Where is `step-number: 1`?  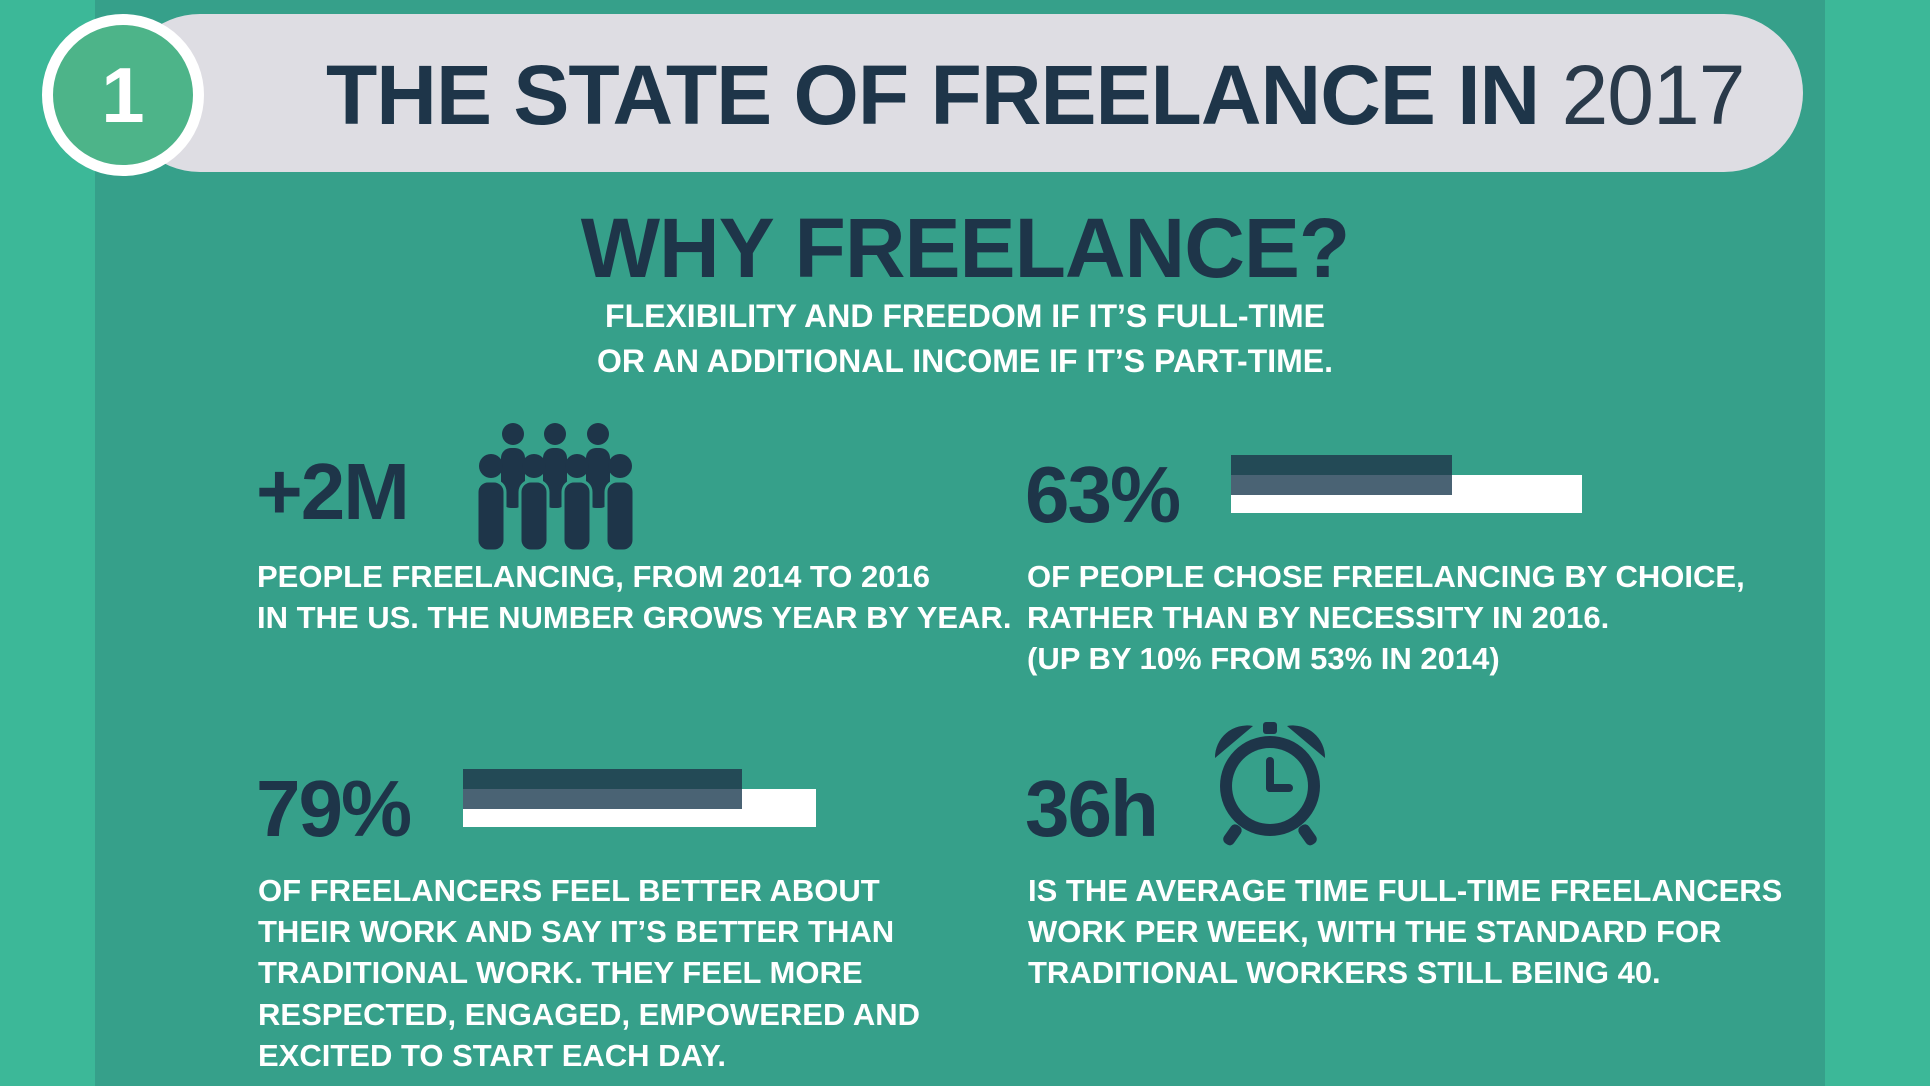 step-number: 1 is located at coordinates (123, 94).